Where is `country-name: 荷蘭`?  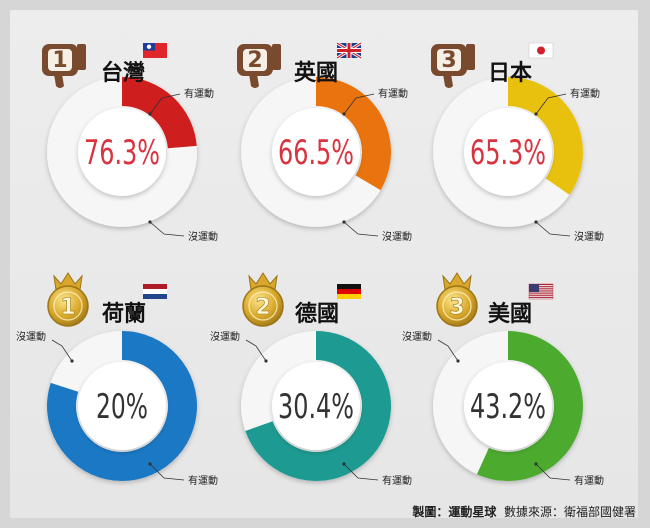
country-name: 荷蘭 is located at coordinates (124, 314).